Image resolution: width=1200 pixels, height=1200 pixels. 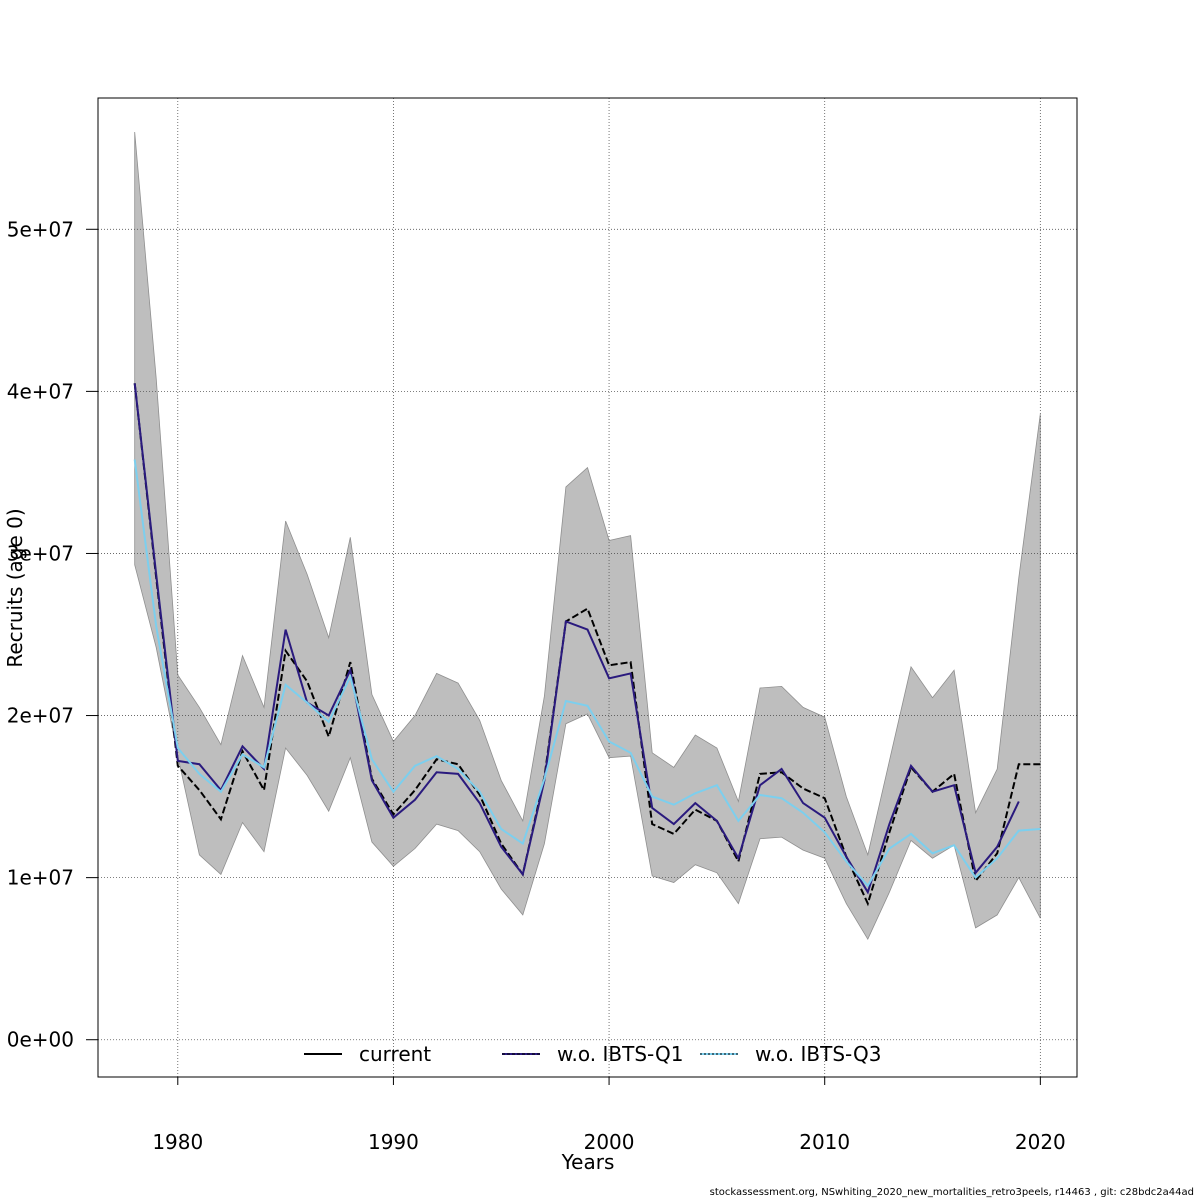 I want to click on y-tick-label: 0e+00, so click(x=40, y=1040).